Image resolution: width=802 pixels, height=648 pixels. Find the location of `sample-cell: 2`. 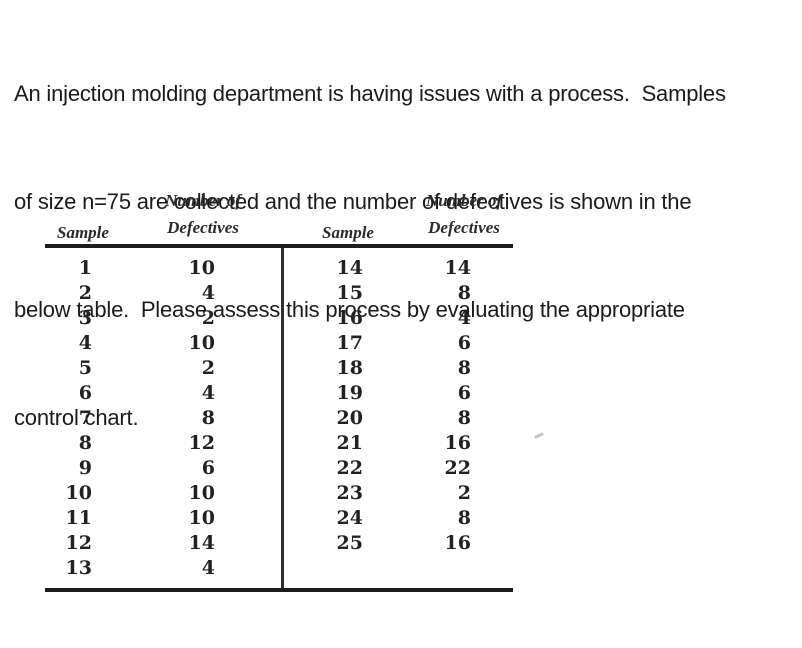

sample-cell: 2 is located at coordinates (85, 293).